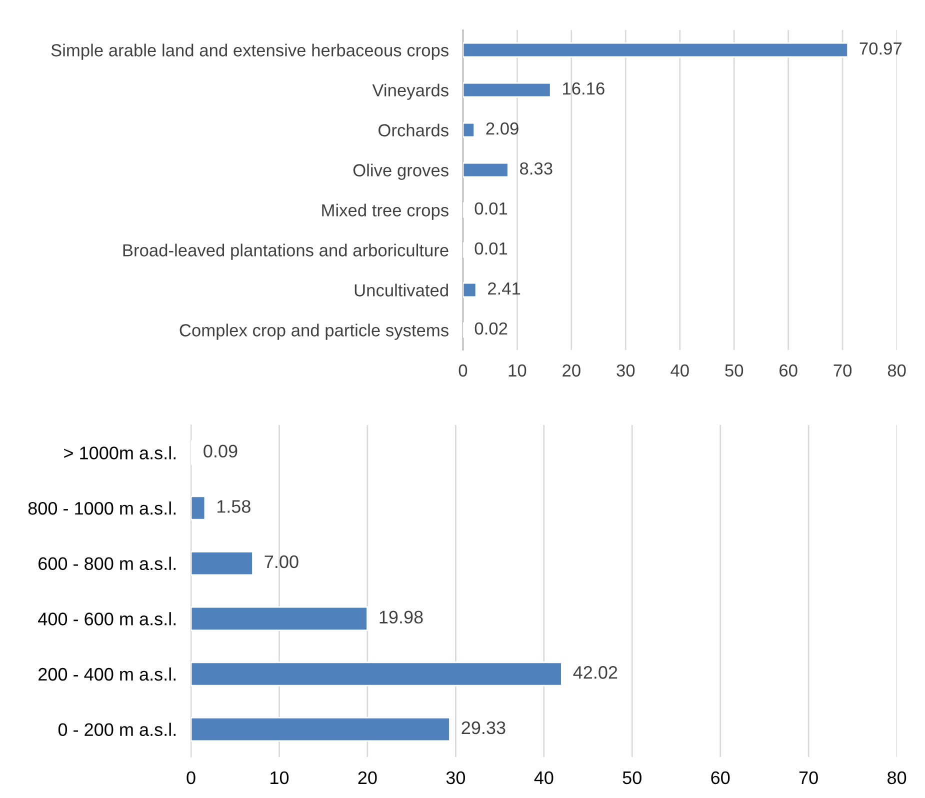  Describe the element at coordinates (484, 727) in the screenshot. I see `data-label: 29.33` at that location.